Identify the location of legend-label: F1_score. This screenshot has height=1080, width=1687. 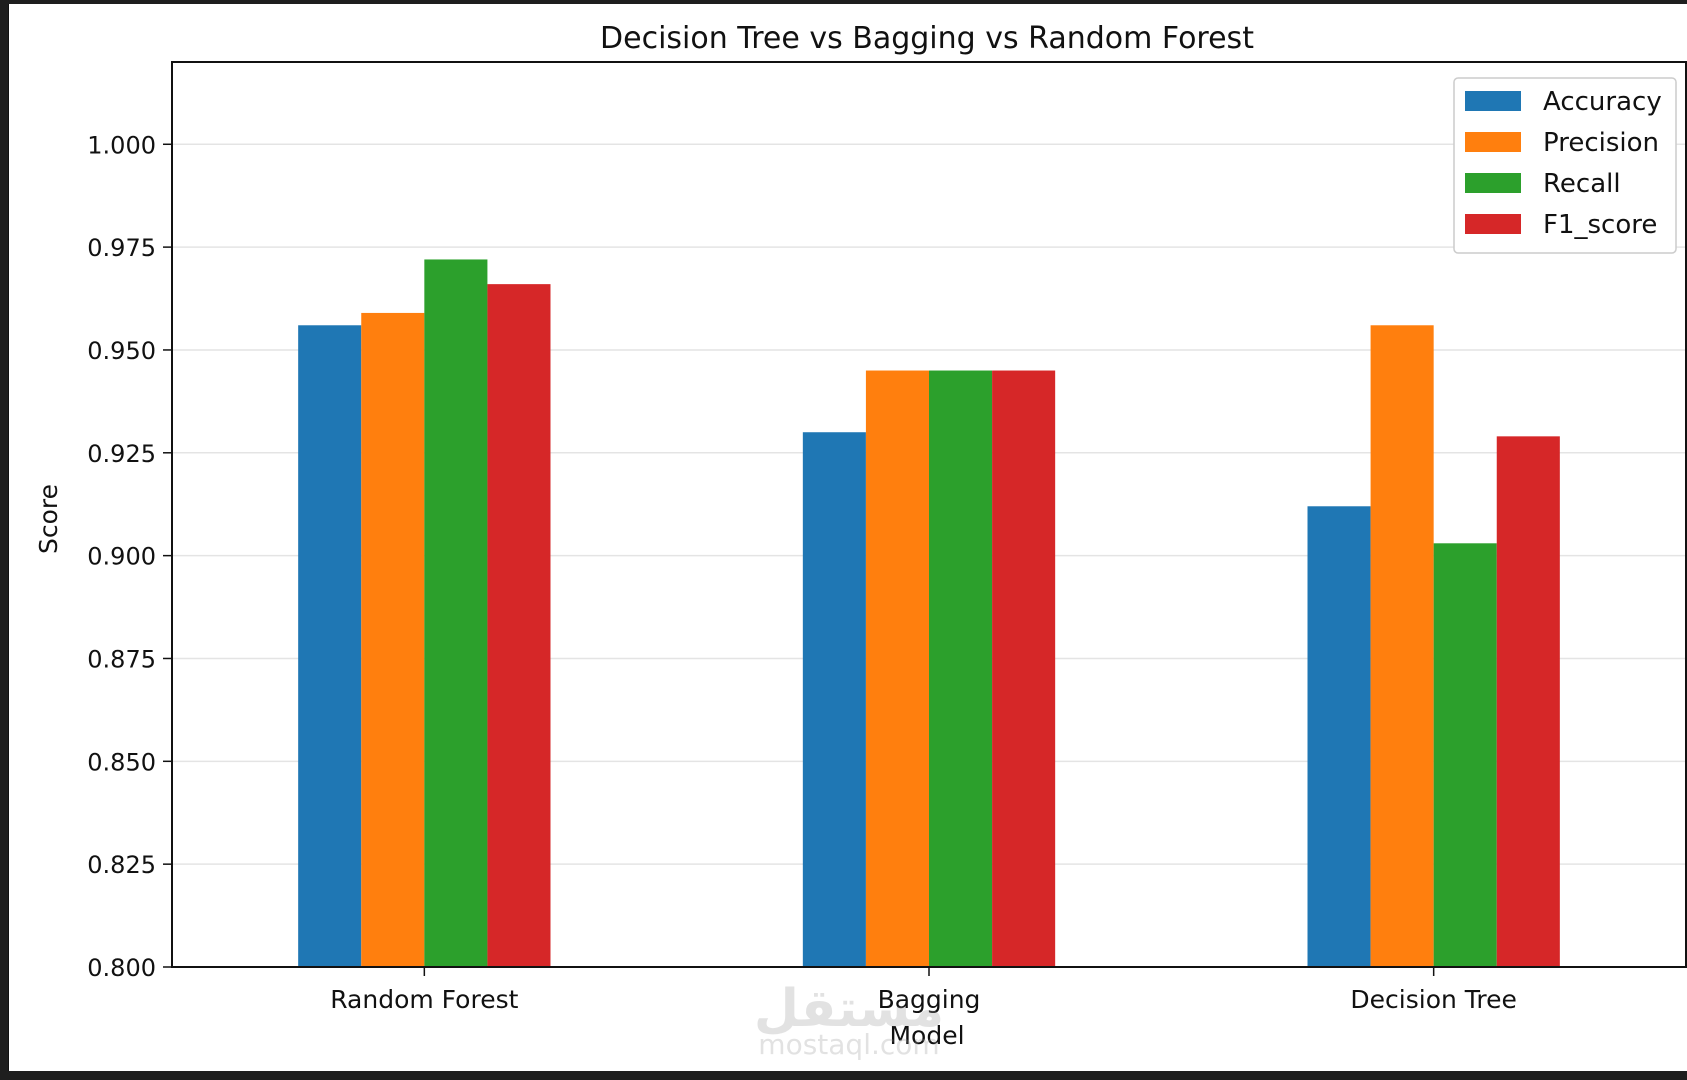
(1600, 225).